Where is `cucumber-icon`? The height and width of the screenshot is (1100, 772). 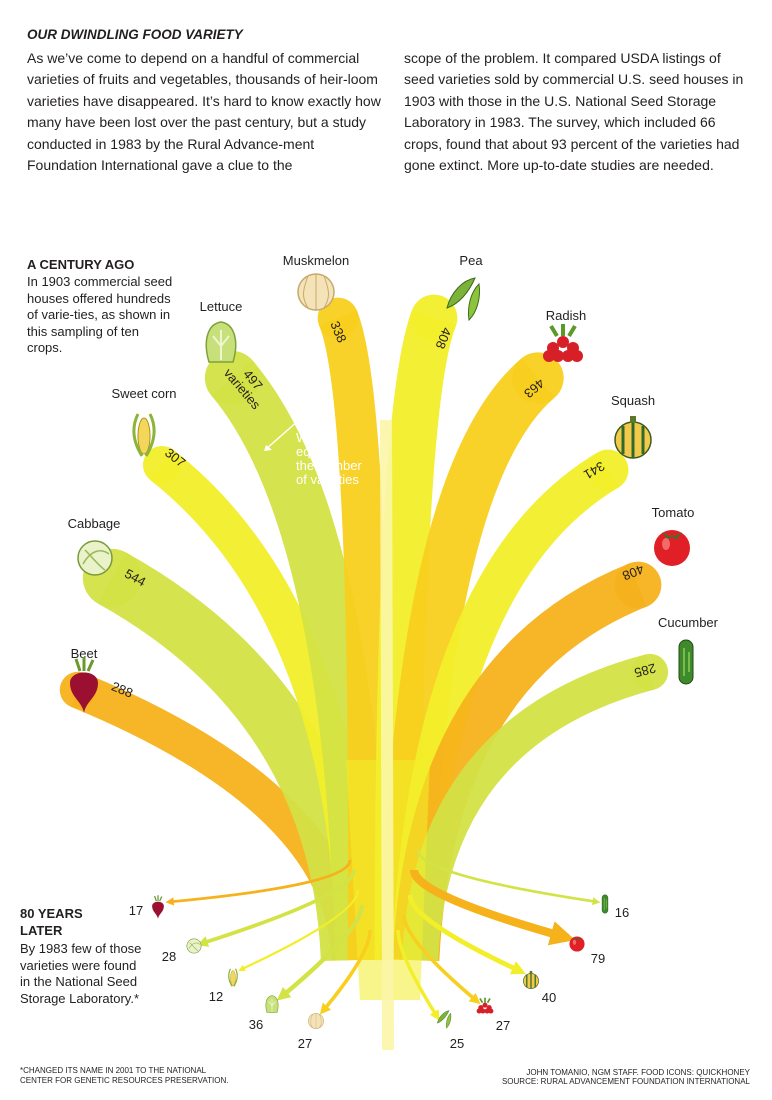
cucumber-icon is located at coordinates (686, 662).